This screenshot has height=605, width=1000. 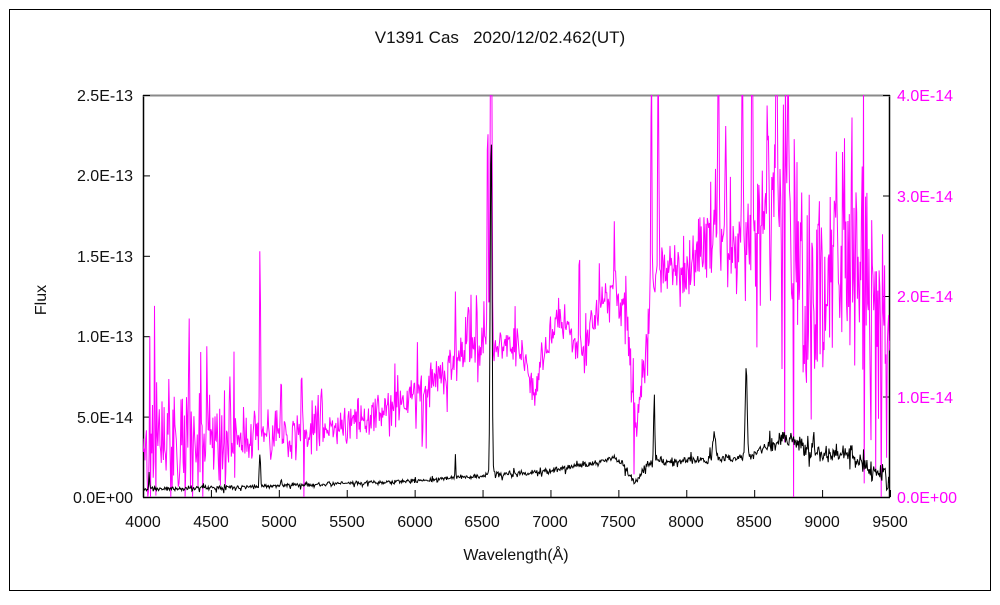 What do you see at coordinates (41, 300) in the screenshot?
I see `y-axis-title: Flux` at bounding box center [41, 300].